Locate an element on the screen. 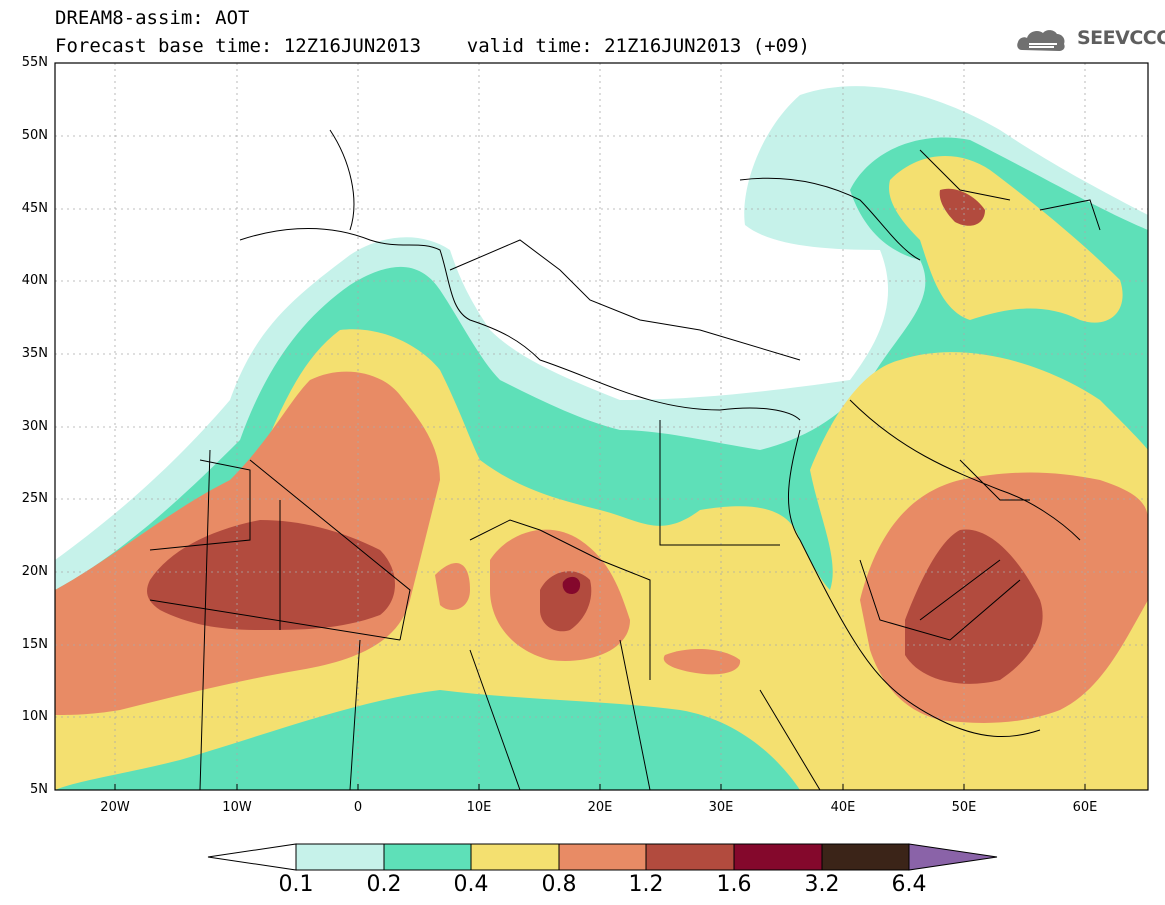 This screenshot has width=1165, height=905. colorbar-label: 0.8 is located at coordinates (559, 884).